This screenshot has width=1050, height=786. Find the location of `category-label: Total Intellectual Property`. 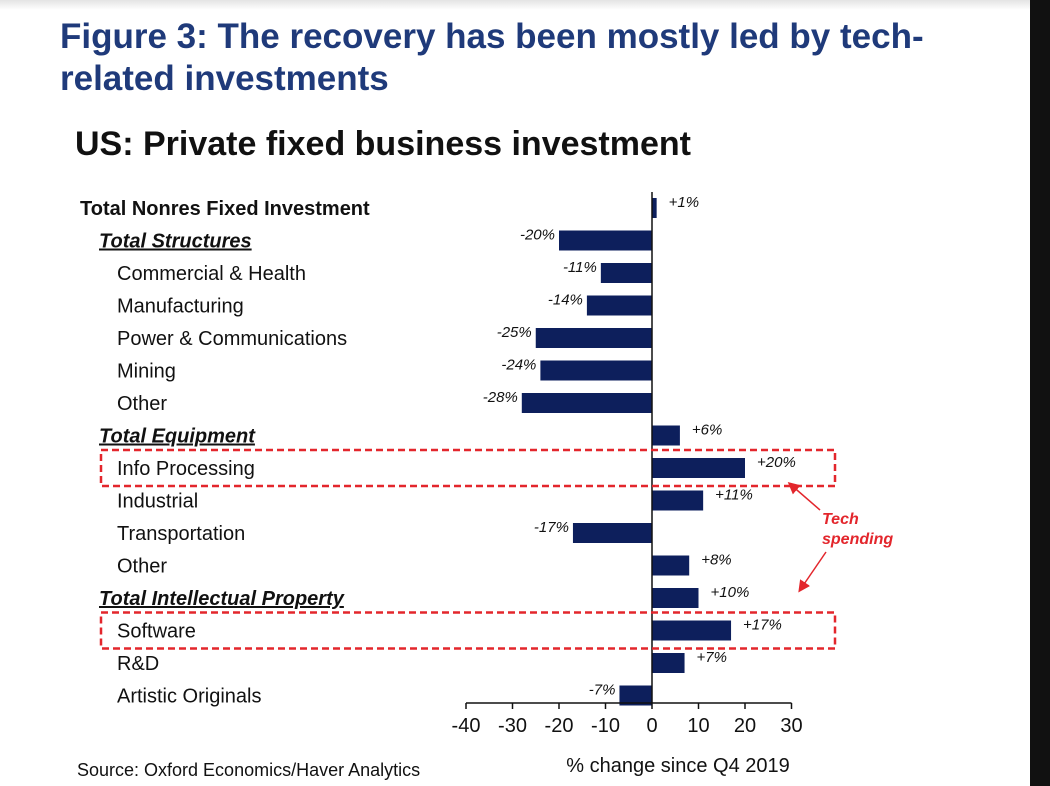

category-label: Total Intellectual Property is located at coordinates (222, 599).